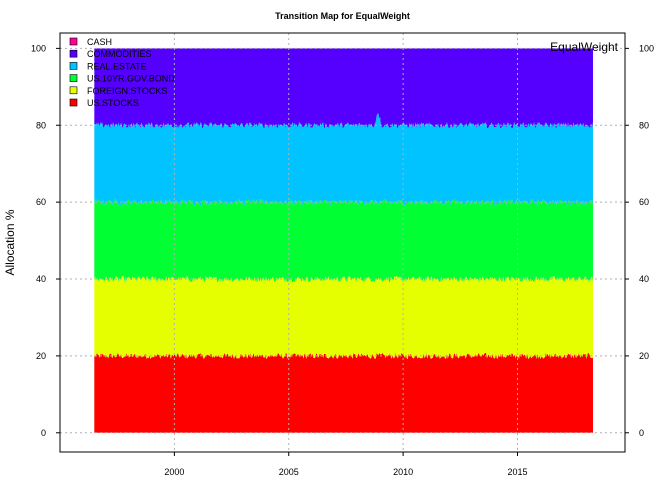  What do you see at coordinates (343, 392) in the screenshot?
I see `area-band-us-stocks` at bounding box center [343, 392].